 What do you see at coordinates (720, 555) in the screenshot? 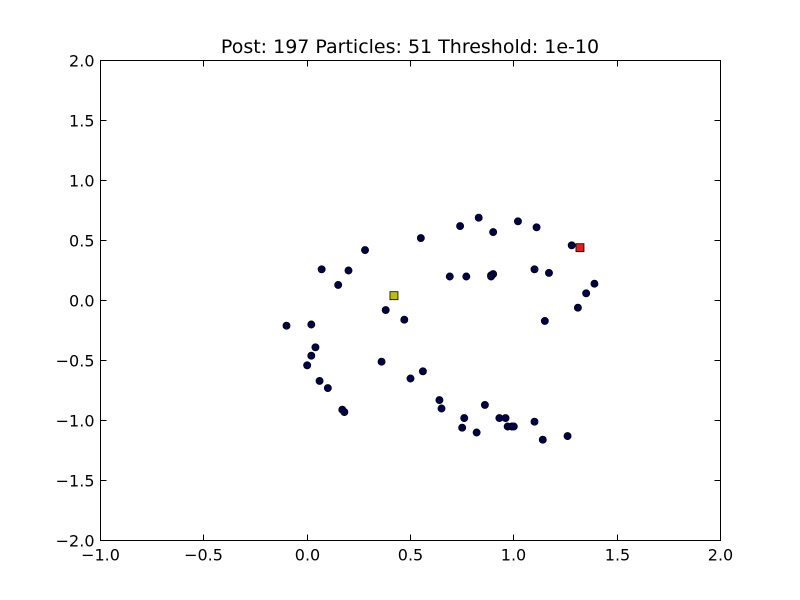
I see `x-tick-label: 2.0` at bounding box center [720, 555].